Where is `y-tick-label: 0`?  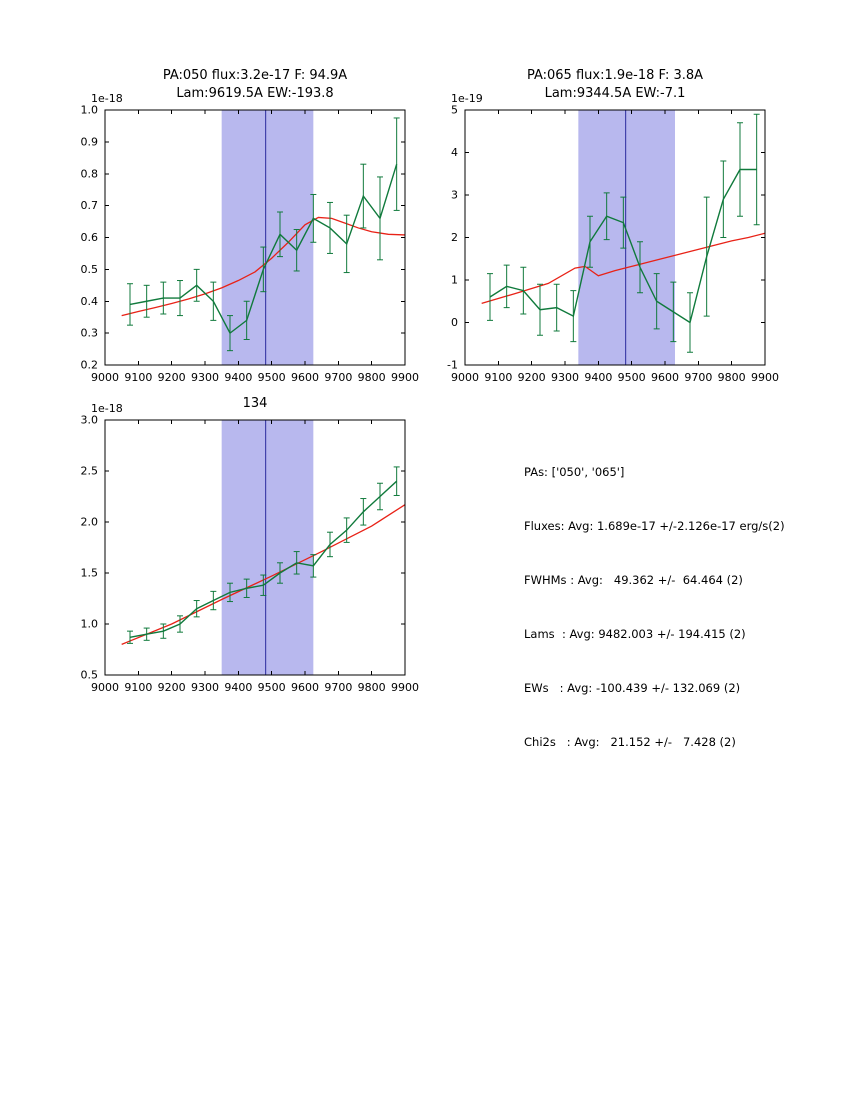 y-tick-label: 0 is located at coordinates (454, 322).